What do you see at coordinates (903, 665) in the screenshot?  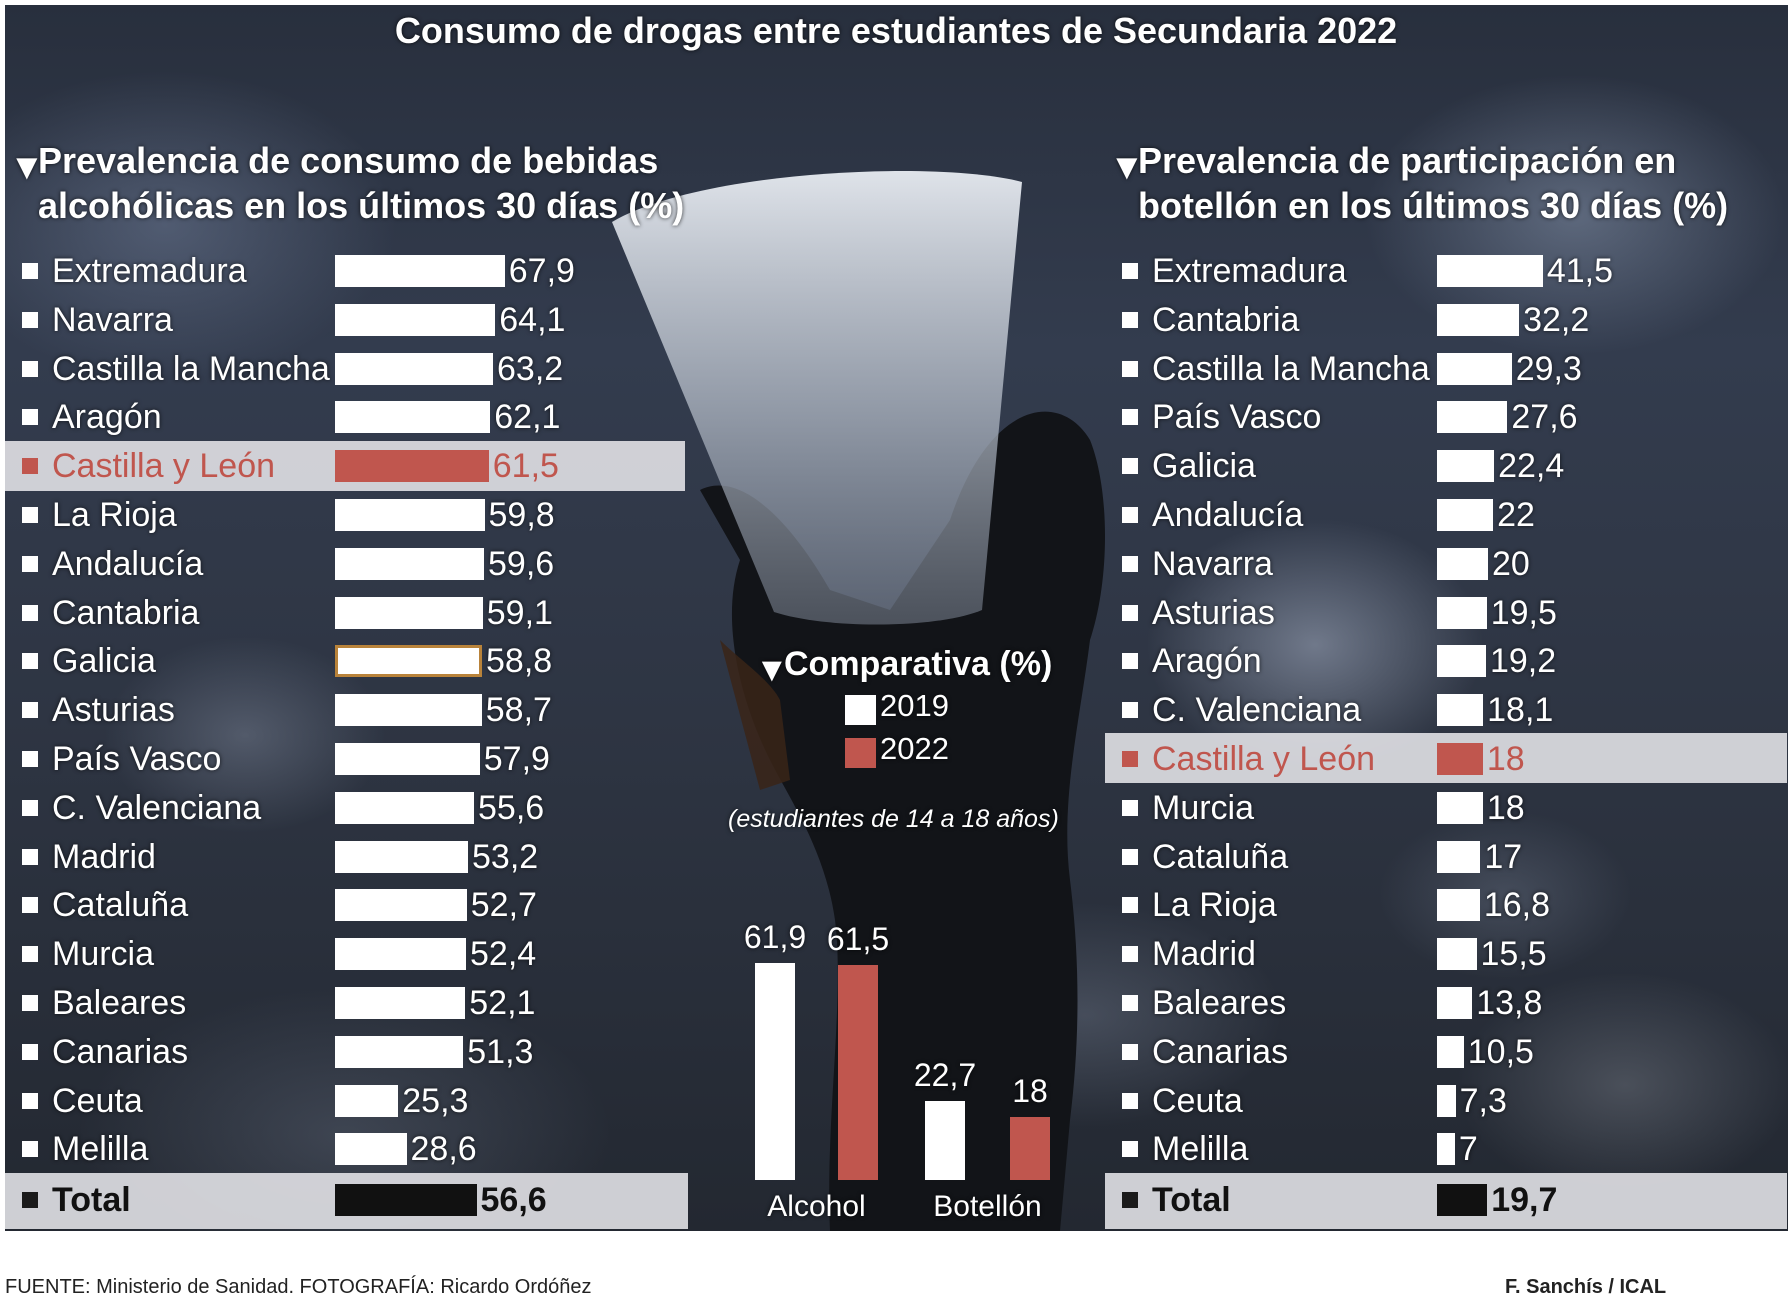 I see `comparison-title: ▼ Comparativa (%)` at bounding box center [903, 665].